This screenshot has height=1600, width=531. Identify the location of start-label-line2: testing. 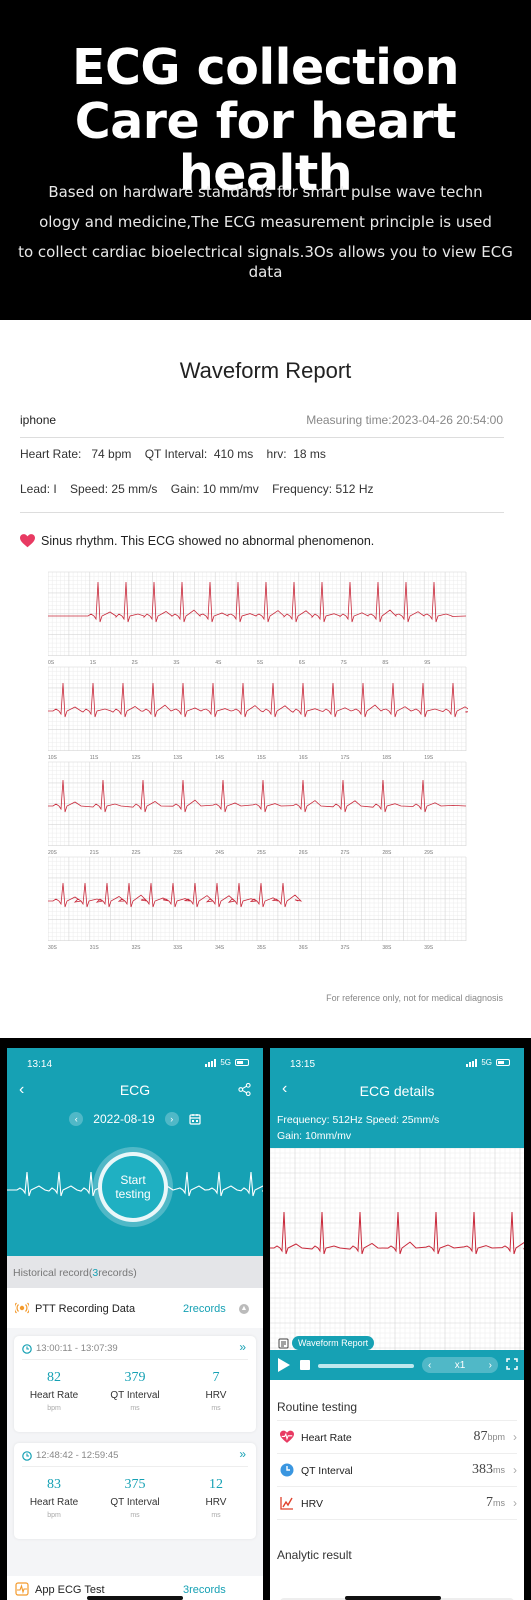
(133, 1194).